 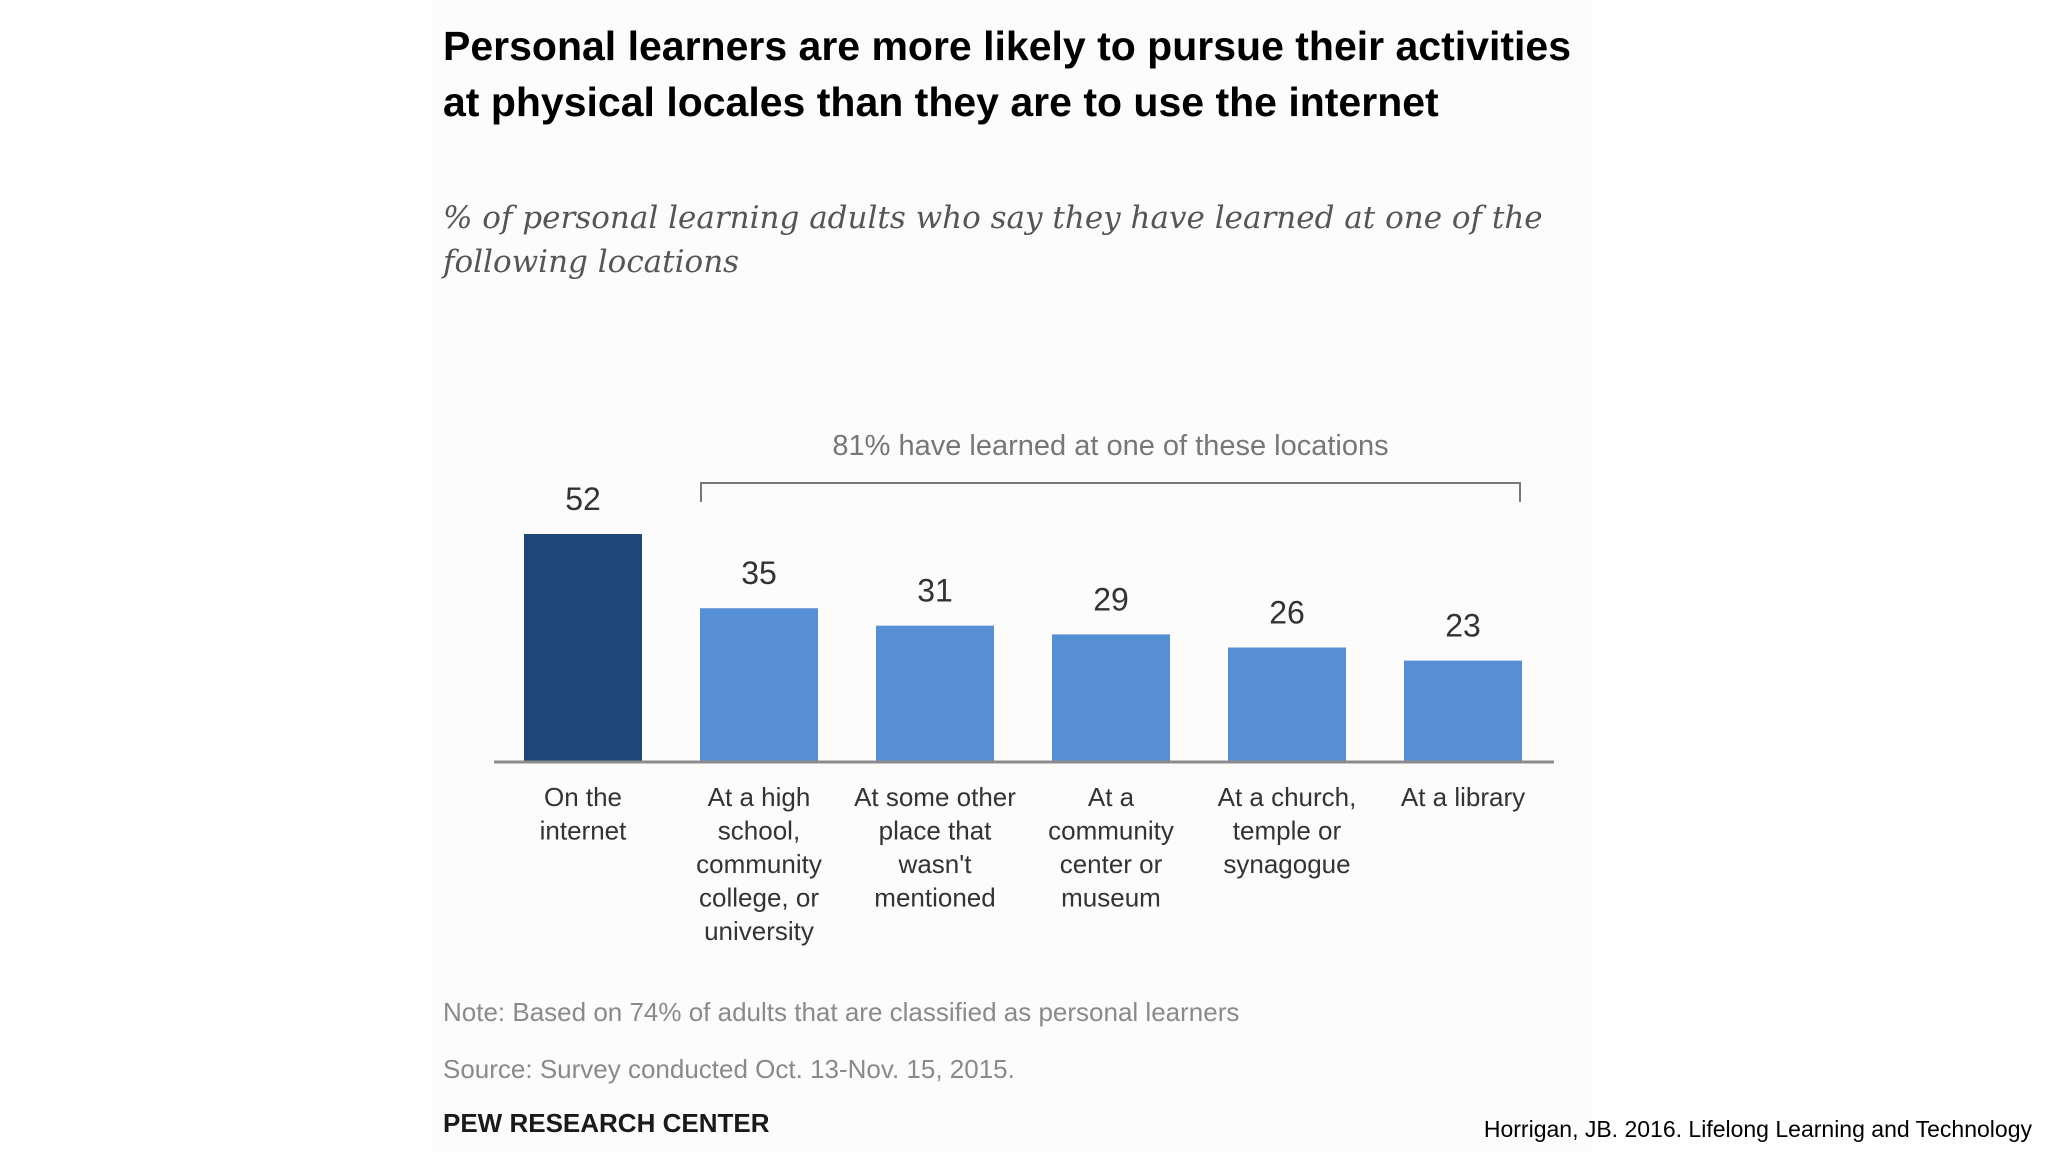 What do you see at coordinates (934, 898) in the screenshot?
I see `category-label-3-line-4: mentioned` at bounding box center [934, 898].